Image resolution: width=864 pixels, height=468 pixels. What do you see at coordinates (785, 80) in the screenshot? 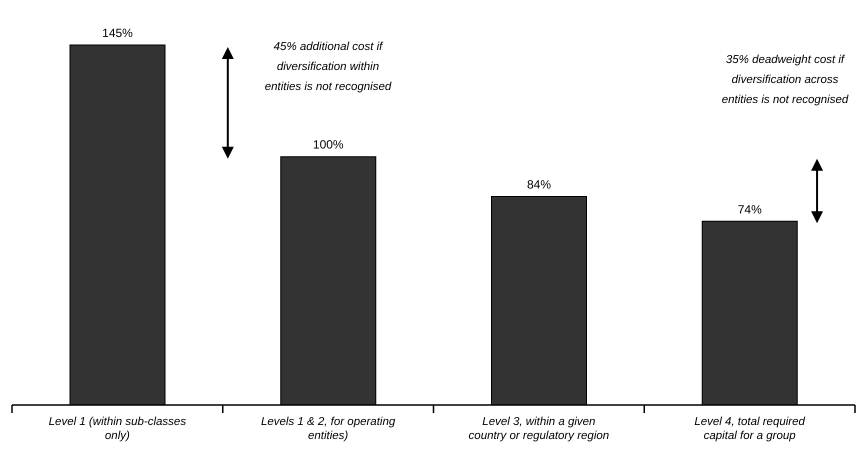
I see `annotation: 35% deadweight cost if diversification across entities is not recognised` at bounding box center [785, 80].